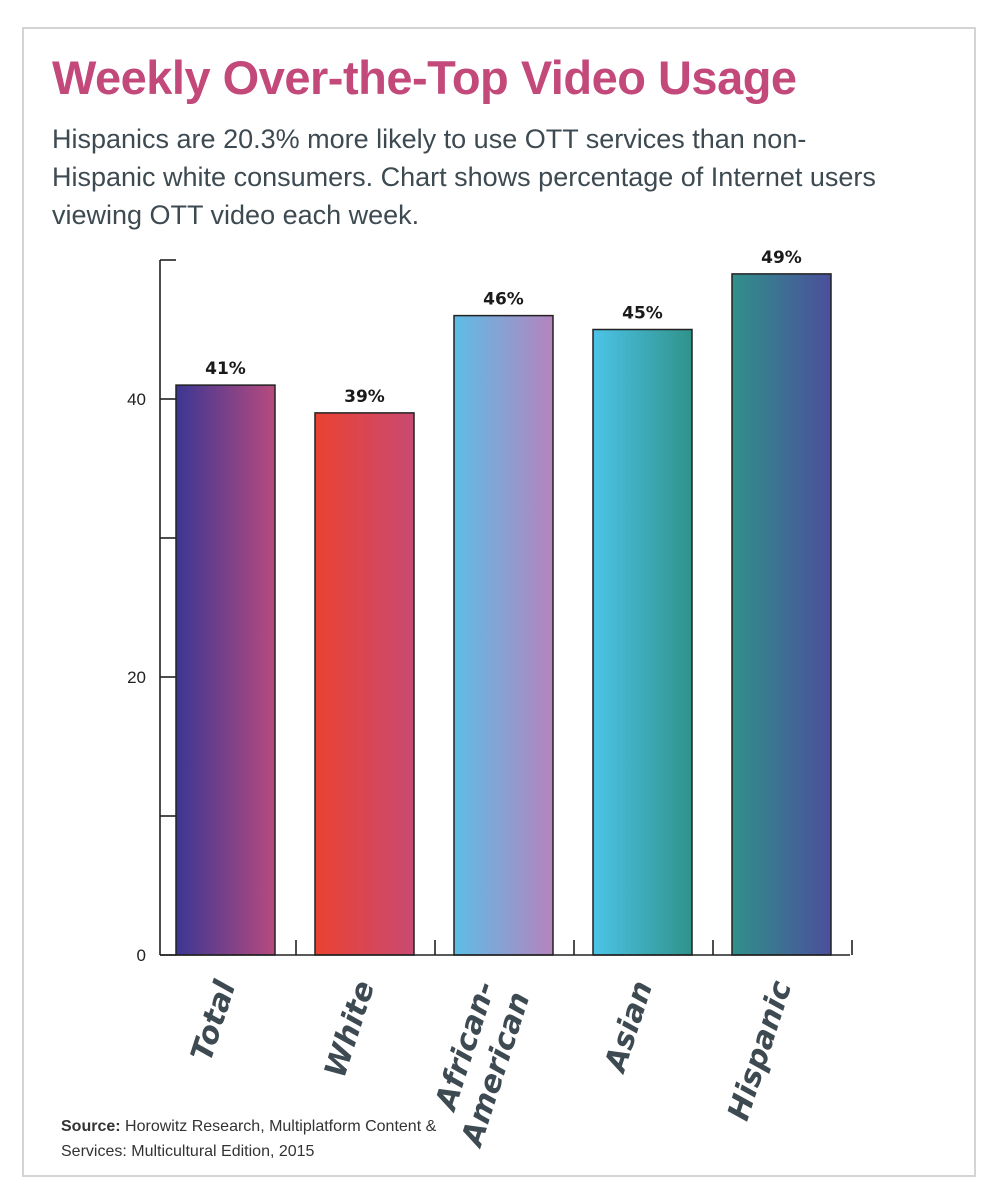 This screenshot has width=1008, height=1200. I want to click on y-tick-label: 0, so click(141, 955).